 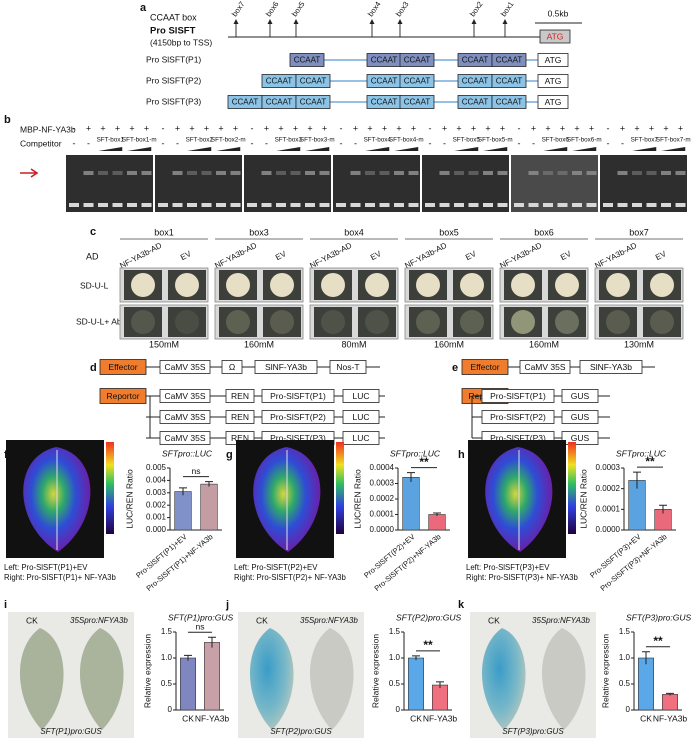 What do you see at coordinates (518, 438) in the screenshot?
I see `element: Pro-SlSFT(P3)` at bounding box center [518, 438].